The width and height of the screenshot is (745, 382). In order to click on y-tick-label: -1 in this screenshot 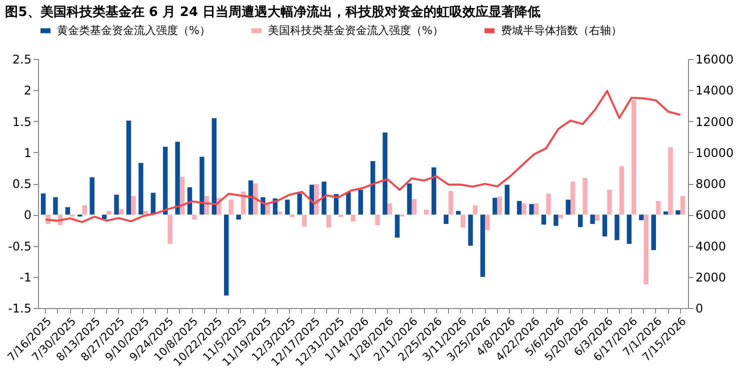, I will do `click(26, 277)`.